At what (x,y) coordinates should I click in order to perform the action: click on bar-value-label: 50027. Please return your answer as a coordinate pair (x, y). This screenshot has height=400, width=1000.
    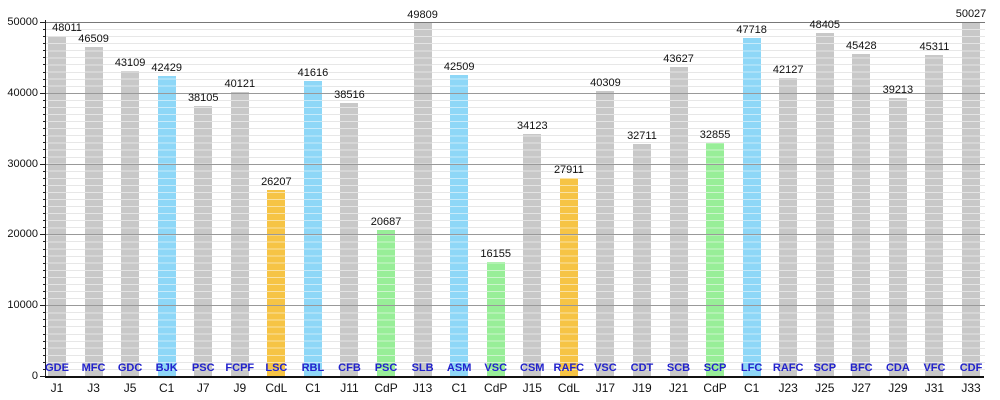
    Looking at the image, I should click on (971, 13).